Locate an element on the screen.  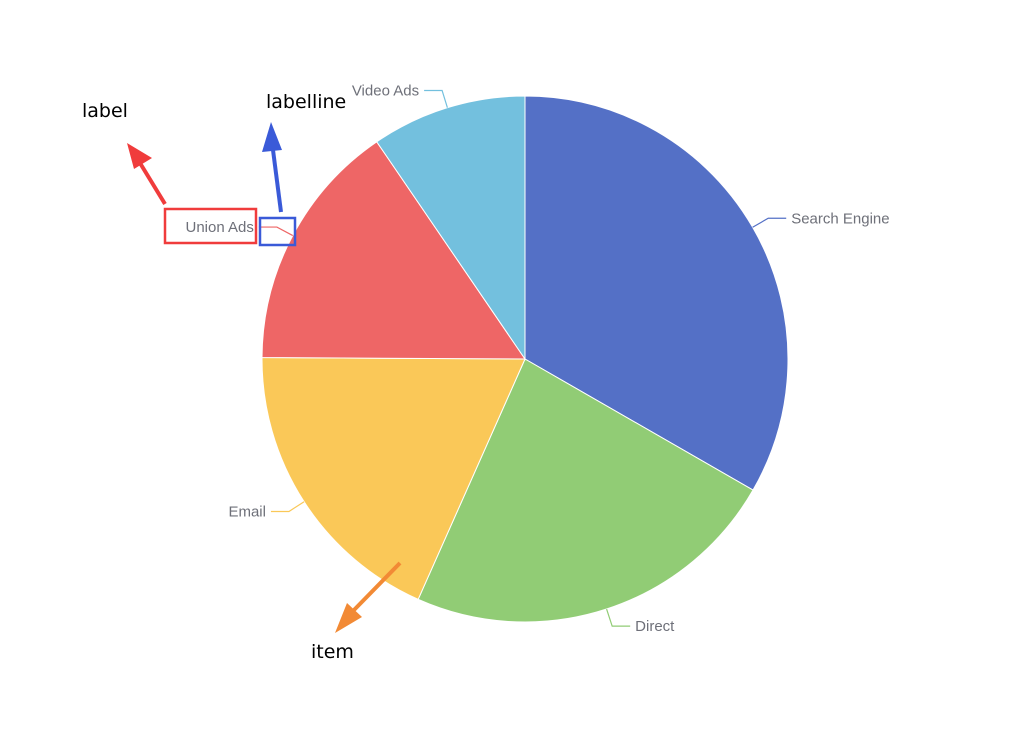
label-line-direct is located at coordinates (618, 617).